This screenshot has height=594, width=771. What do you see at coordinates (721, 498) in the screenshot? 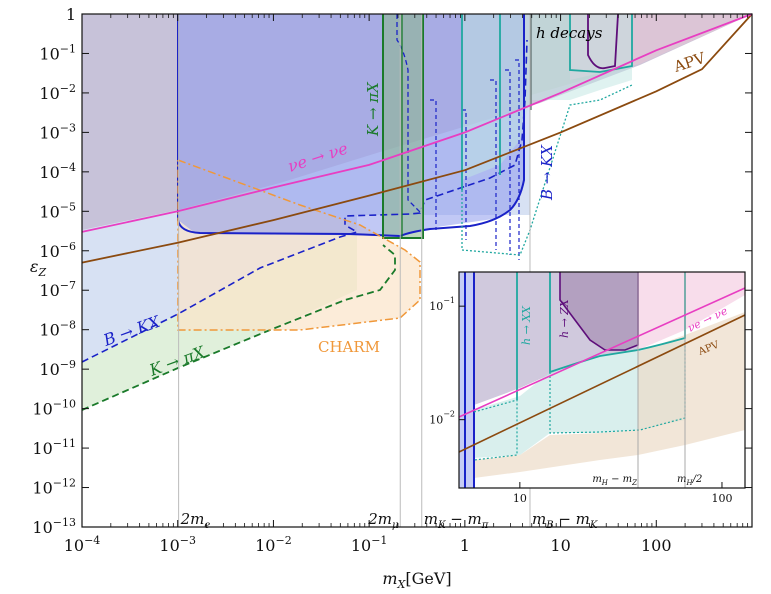
I see `inset-x-tick-label: 100` at bounding box center [721, 498].